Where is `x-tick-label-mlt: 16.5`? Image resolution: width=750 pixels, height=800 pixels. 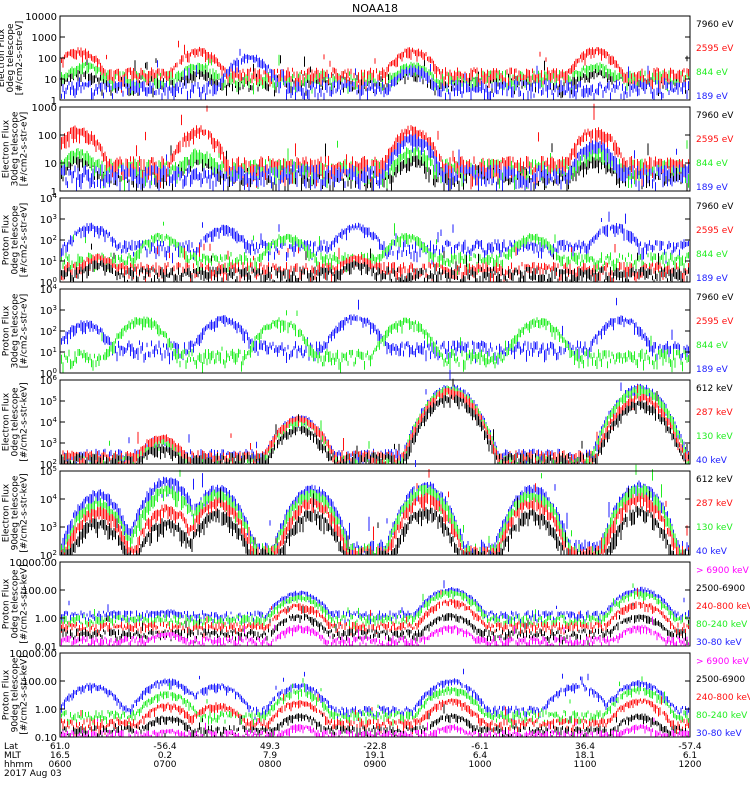
x-tick-label-mlt: 16.5 is located at coordinates (60, 756).